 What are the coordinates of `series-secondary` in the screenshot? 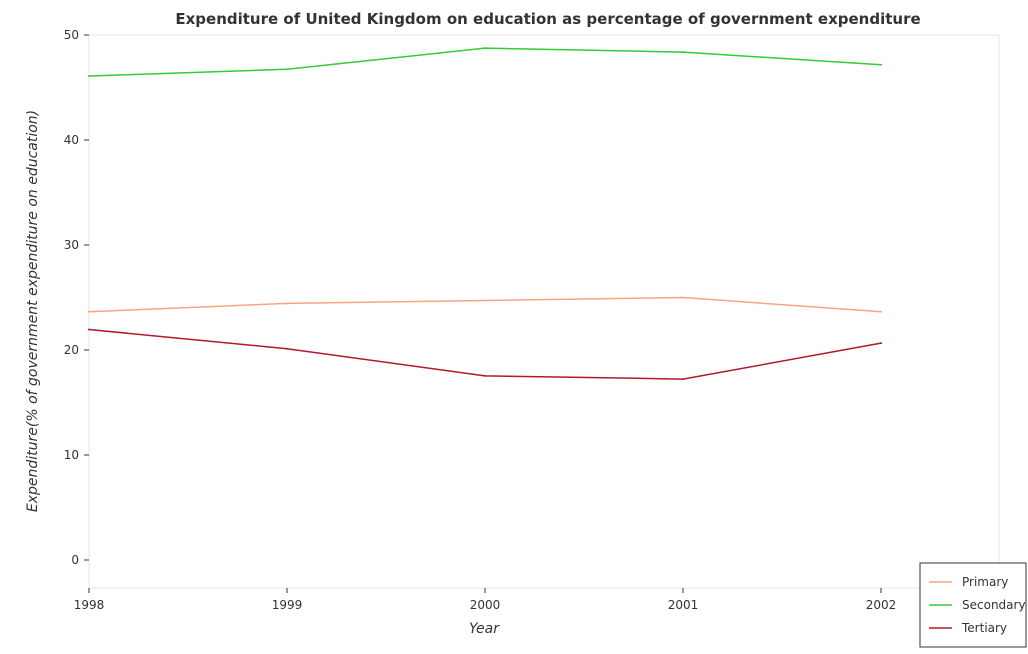 It's located at (485, 62).